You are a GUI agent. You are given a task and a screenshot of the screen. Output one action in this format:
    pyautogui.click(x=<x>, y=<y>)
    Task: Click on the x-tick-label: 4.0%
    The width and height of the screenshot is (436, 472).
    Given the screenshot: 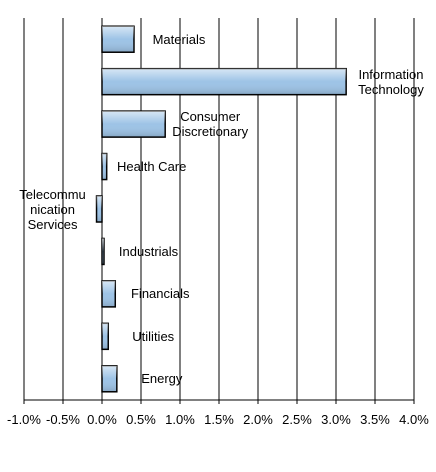 What is the action you would take?
    pyautogui.click(x=414, y=419)
    